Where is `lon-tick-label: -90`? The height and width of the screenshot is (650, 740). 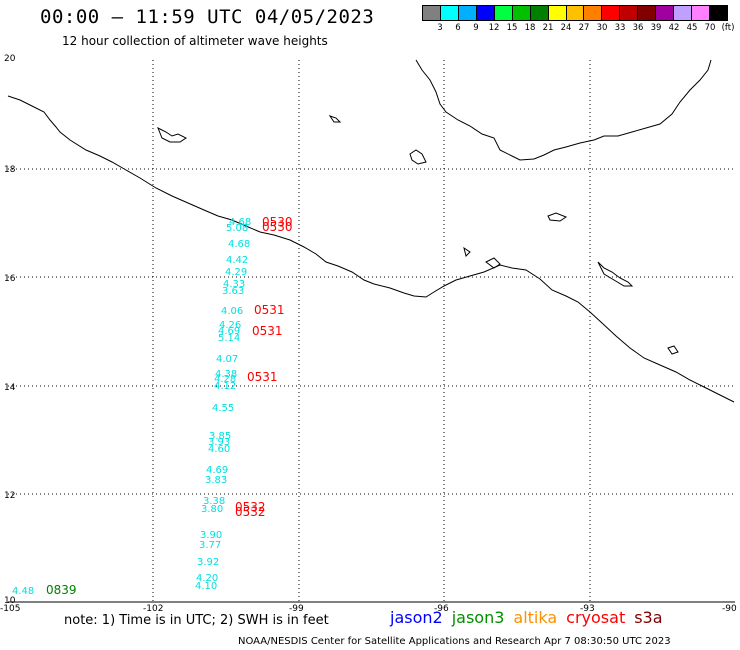
lon-tick-label: -90 is located at coordinates (729, 609).